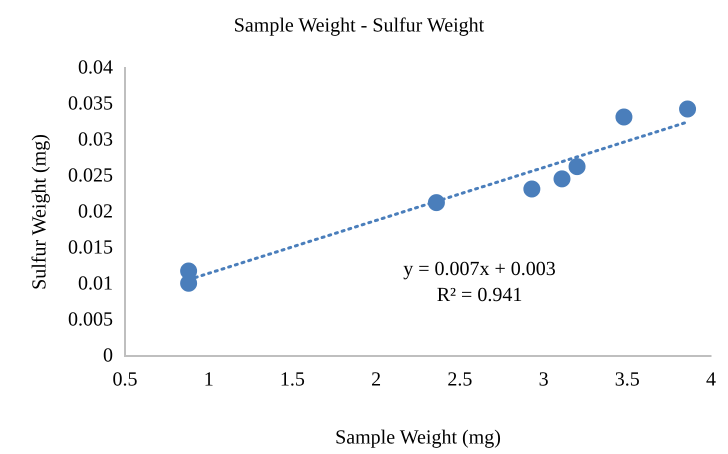 The height and width of the screenshot is (454, 728). I want to click on x-tick-label: 4, so click(711, 379).